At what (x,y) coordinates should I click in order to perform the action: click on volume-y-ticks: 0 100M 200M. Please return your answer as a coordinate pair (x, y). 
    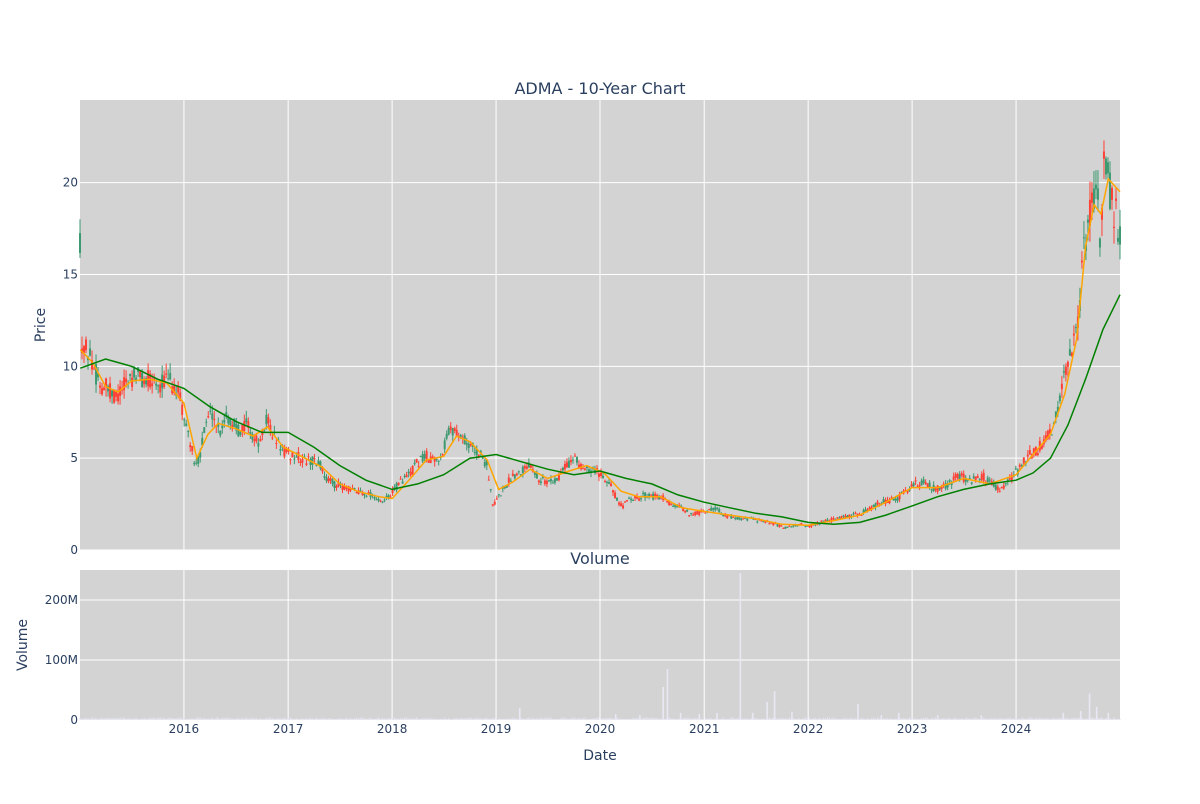
    Looking at the image, I should click on (61, 660).